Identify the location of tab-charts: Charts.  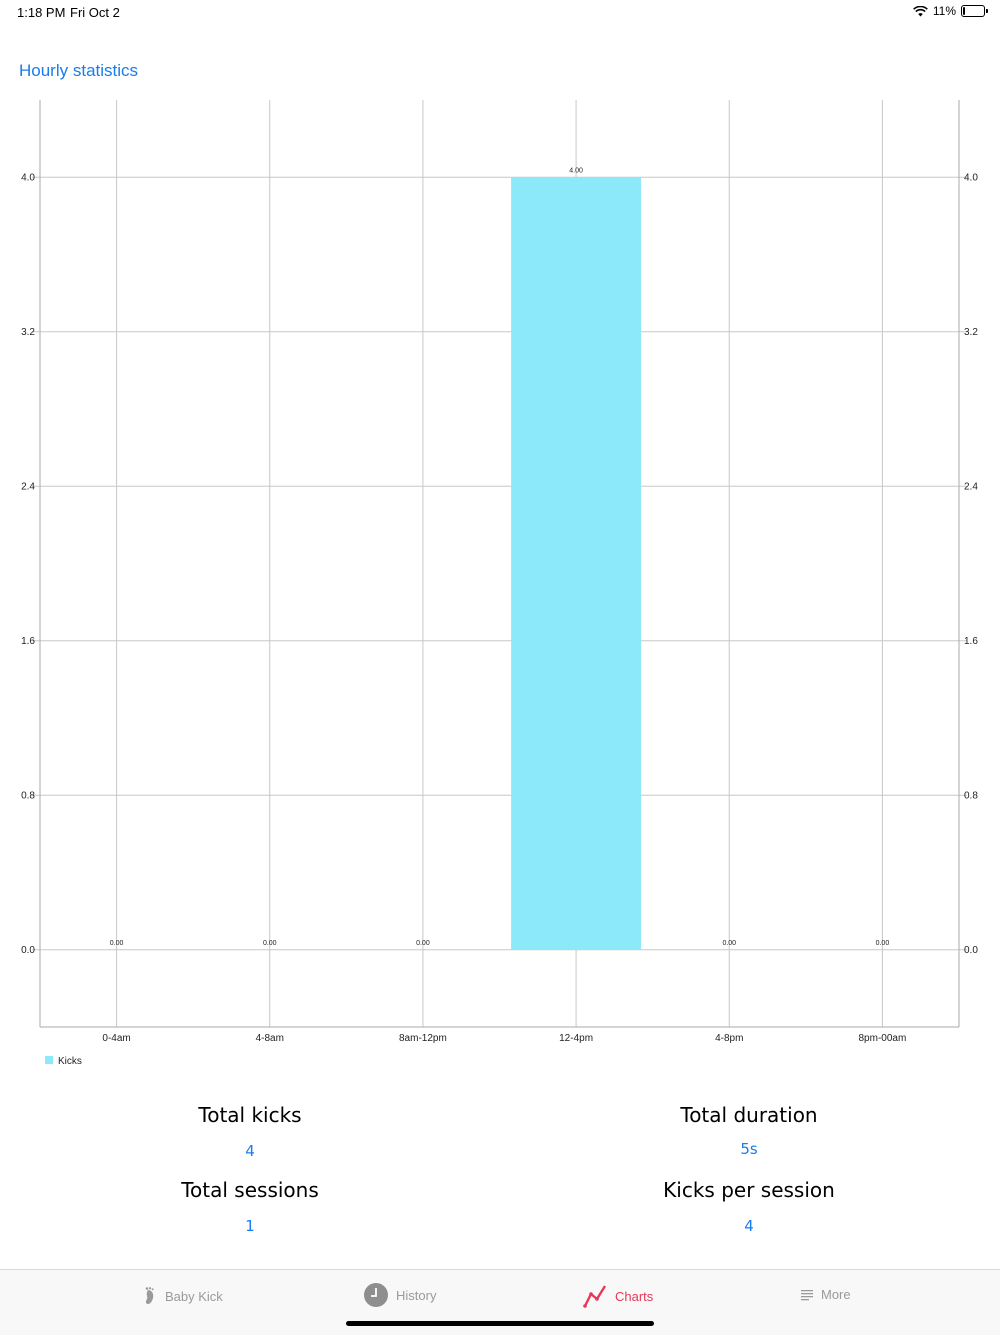
(618, 1296).